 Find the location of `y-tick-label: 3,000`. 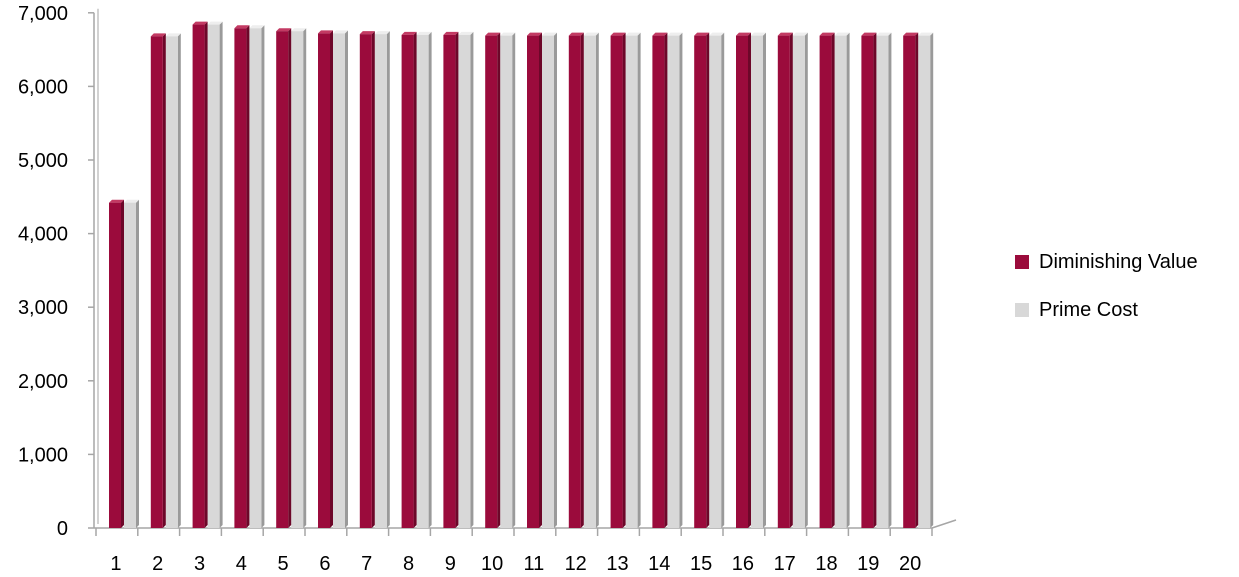

y-tick-label: 3,000 is located at coordinates (43, 308).